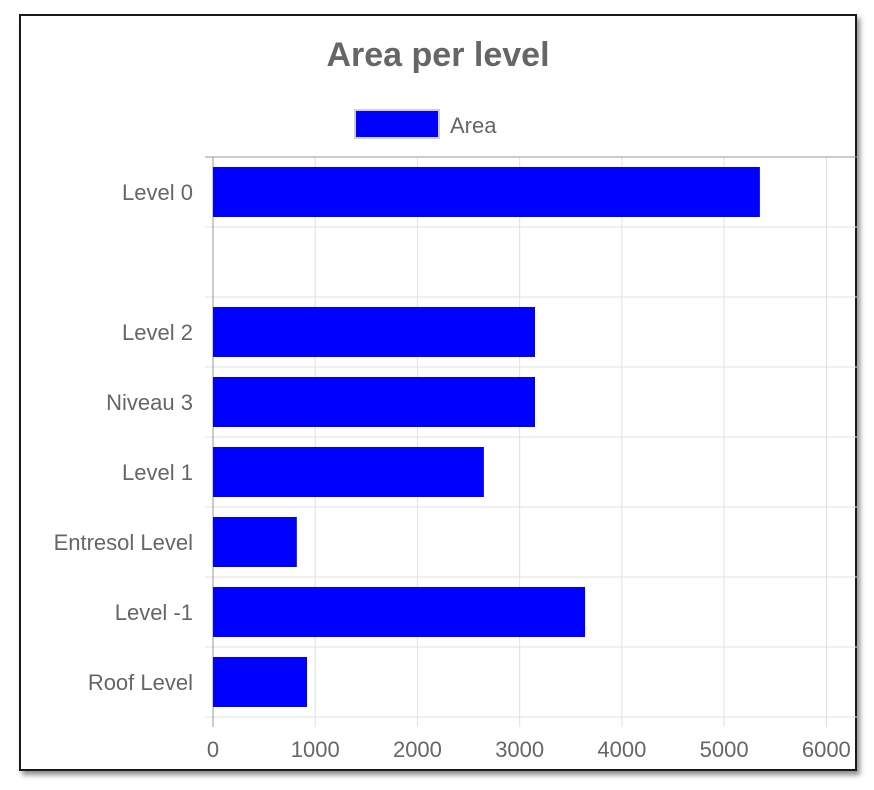 The height and width of the screenshot is (790, 874). Describe the element at coordinates (157, 332) in the screenshot. I see `y-tick-label: Level 2` at that location.